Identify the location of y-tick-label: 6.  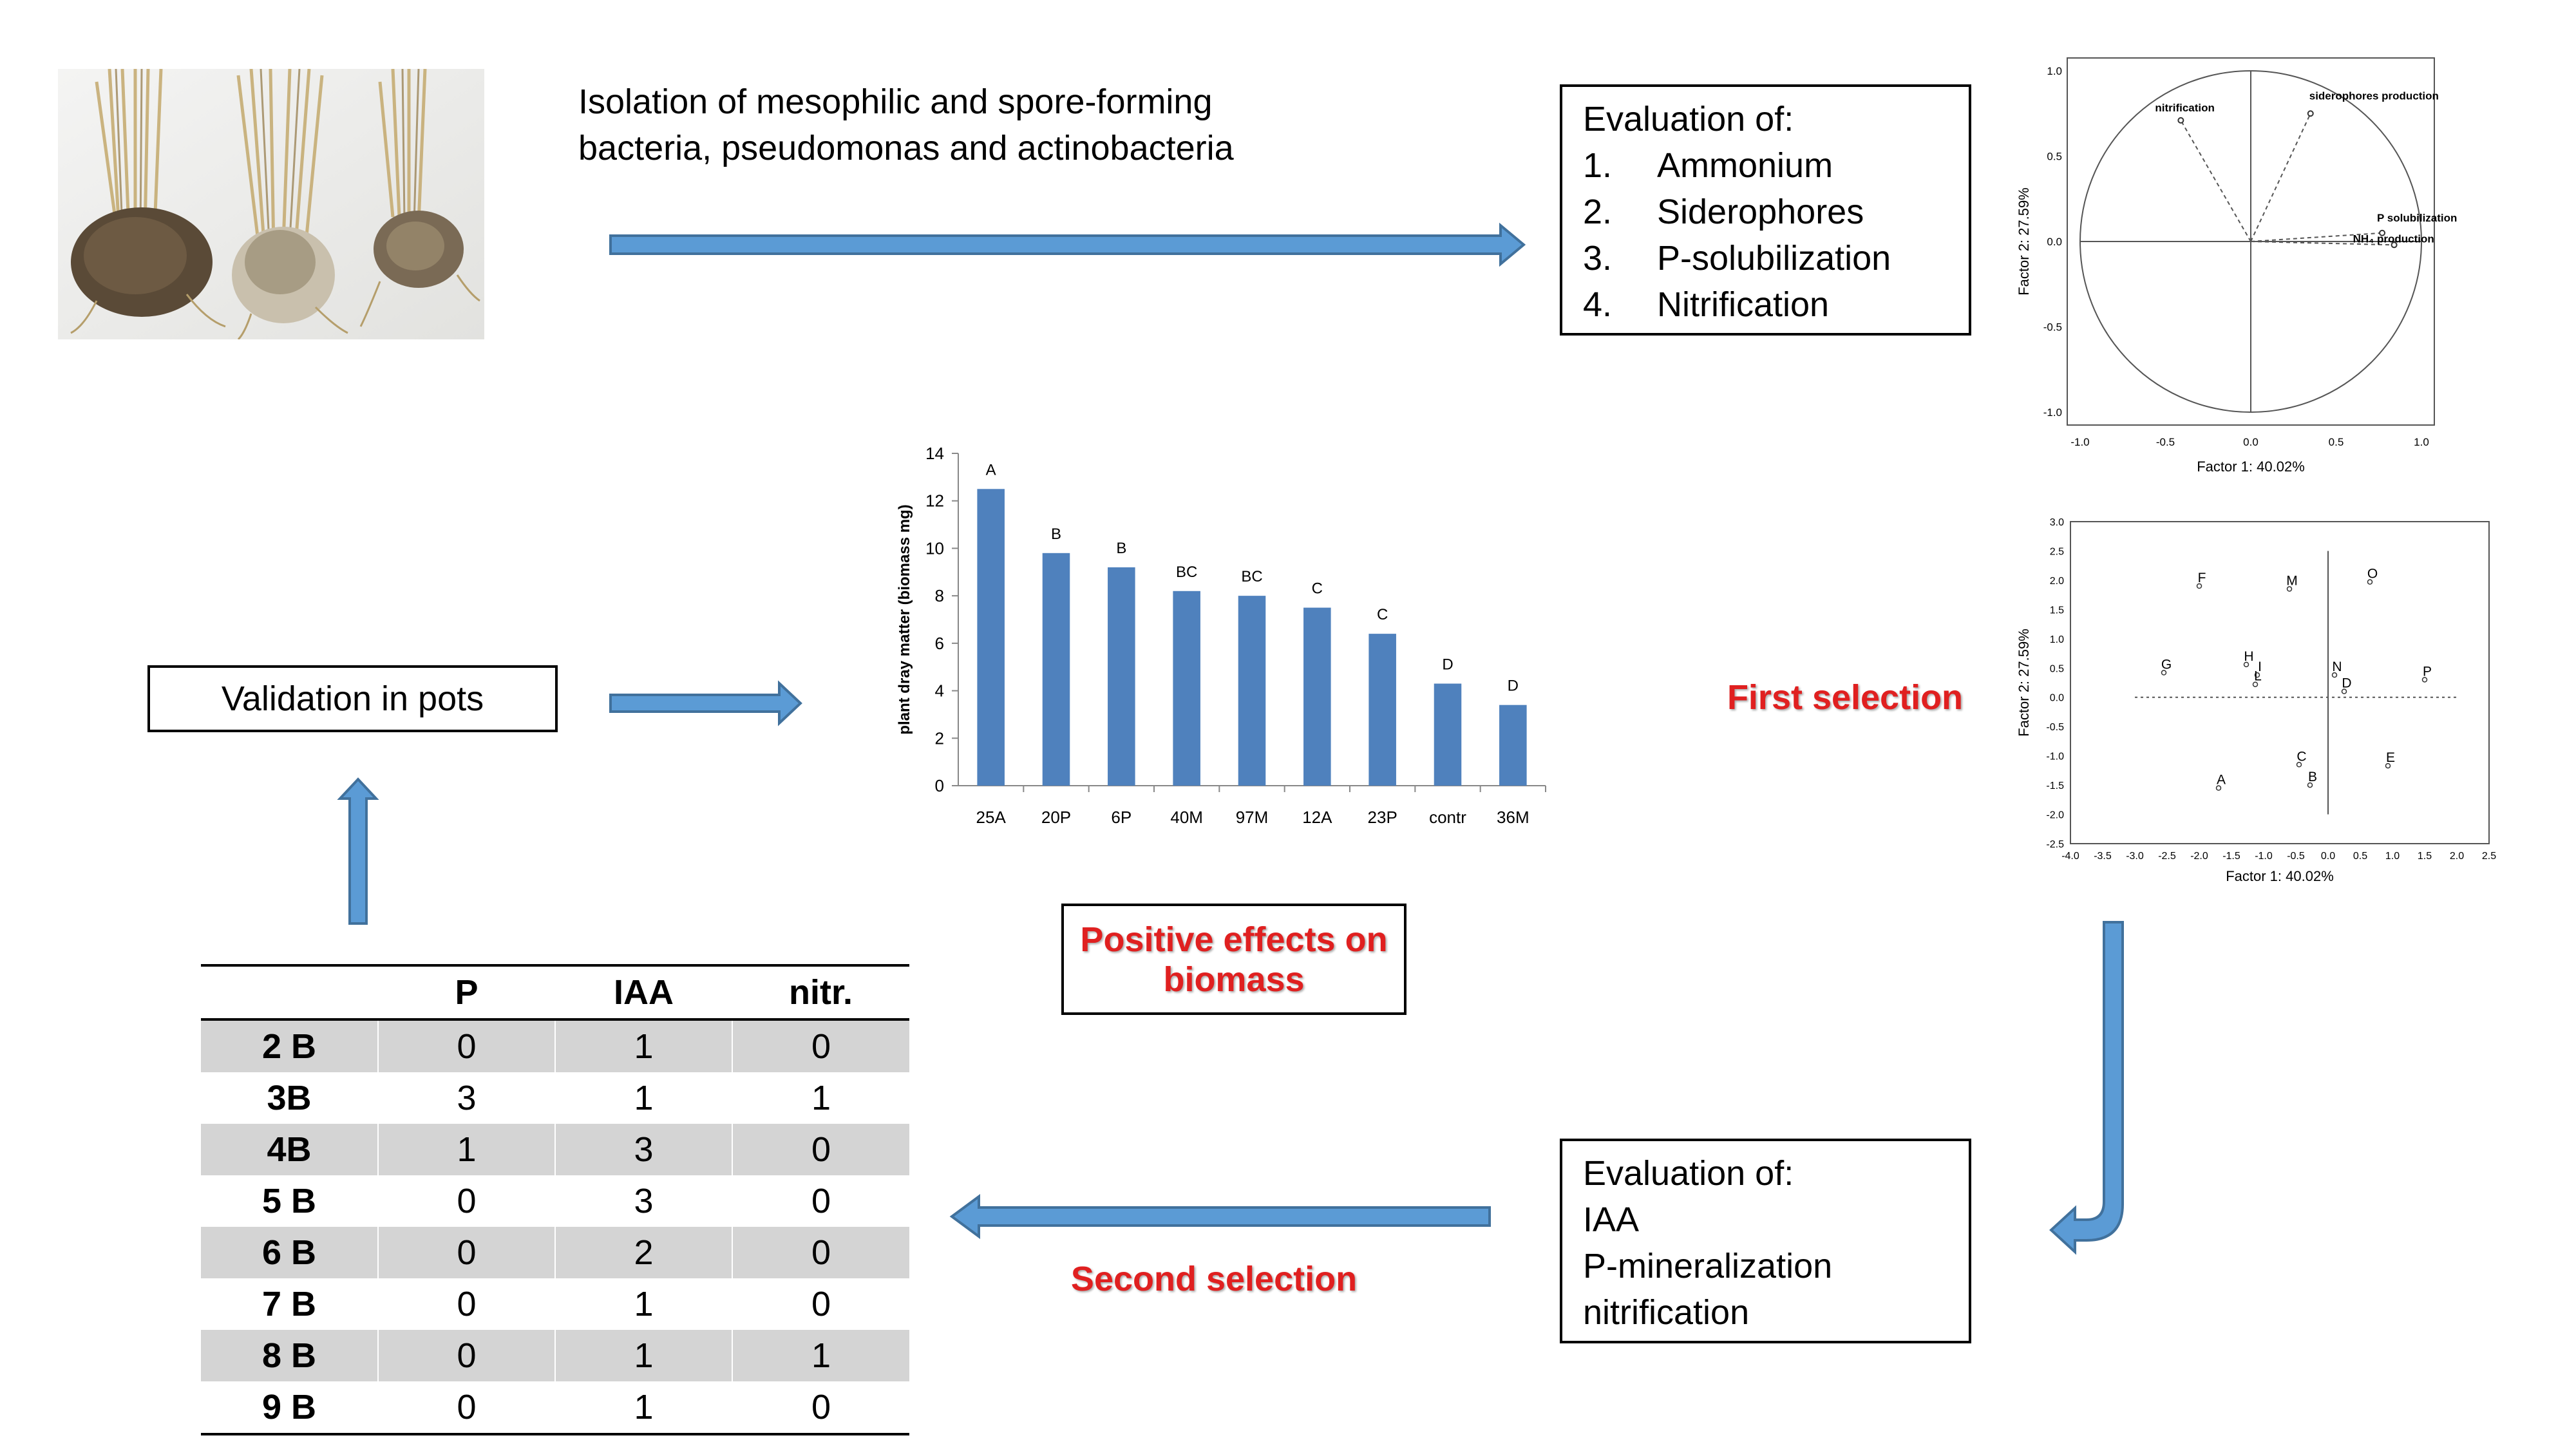
(940, 643).